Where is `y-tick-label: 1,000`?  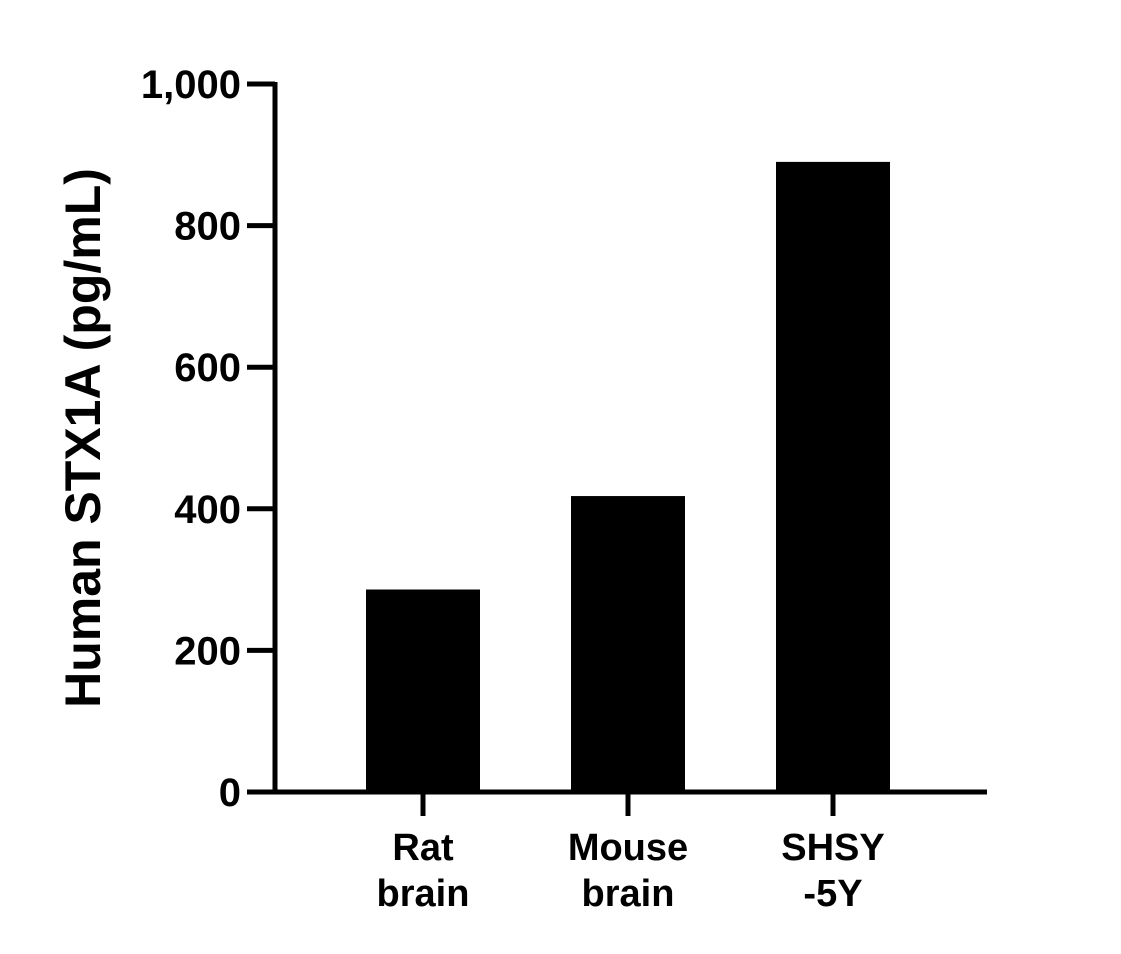
y-tick-label: 1,000 is located at coordinates (191, 85).